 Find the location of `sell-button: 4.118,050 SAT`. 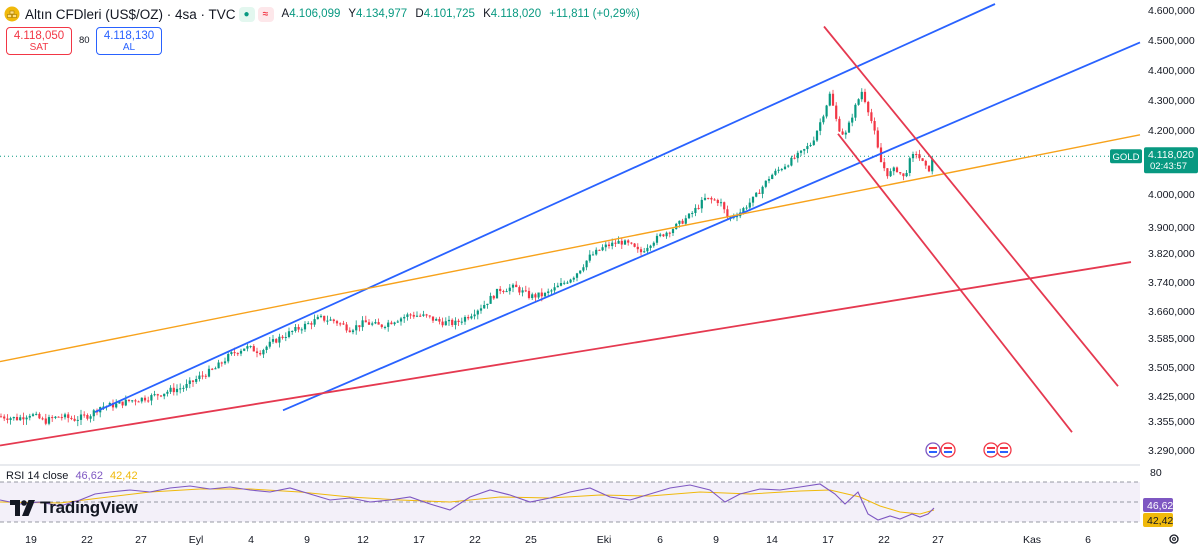

sell-button: 4.118,050 SAT is located at coordinates (39, 41).